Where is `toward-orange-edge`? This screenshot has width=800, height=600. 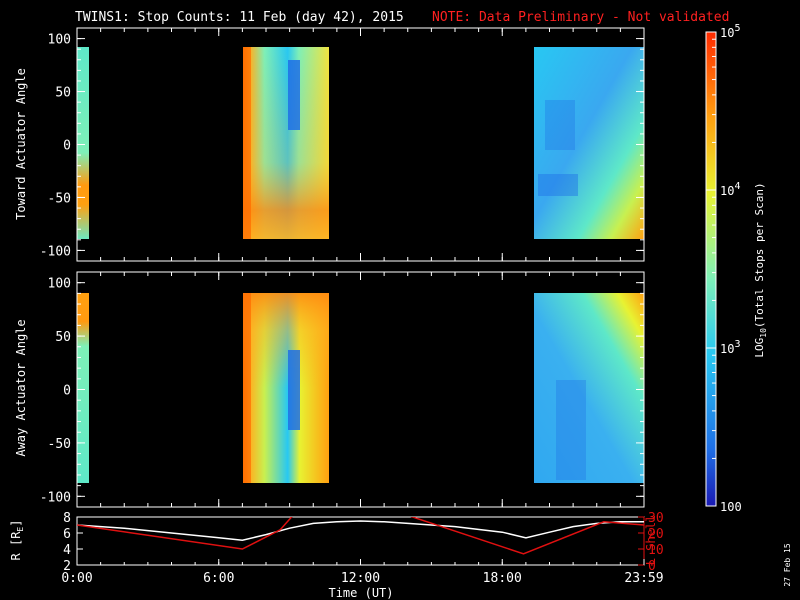
toward-orange-edge is located at coordinates (247, 143).